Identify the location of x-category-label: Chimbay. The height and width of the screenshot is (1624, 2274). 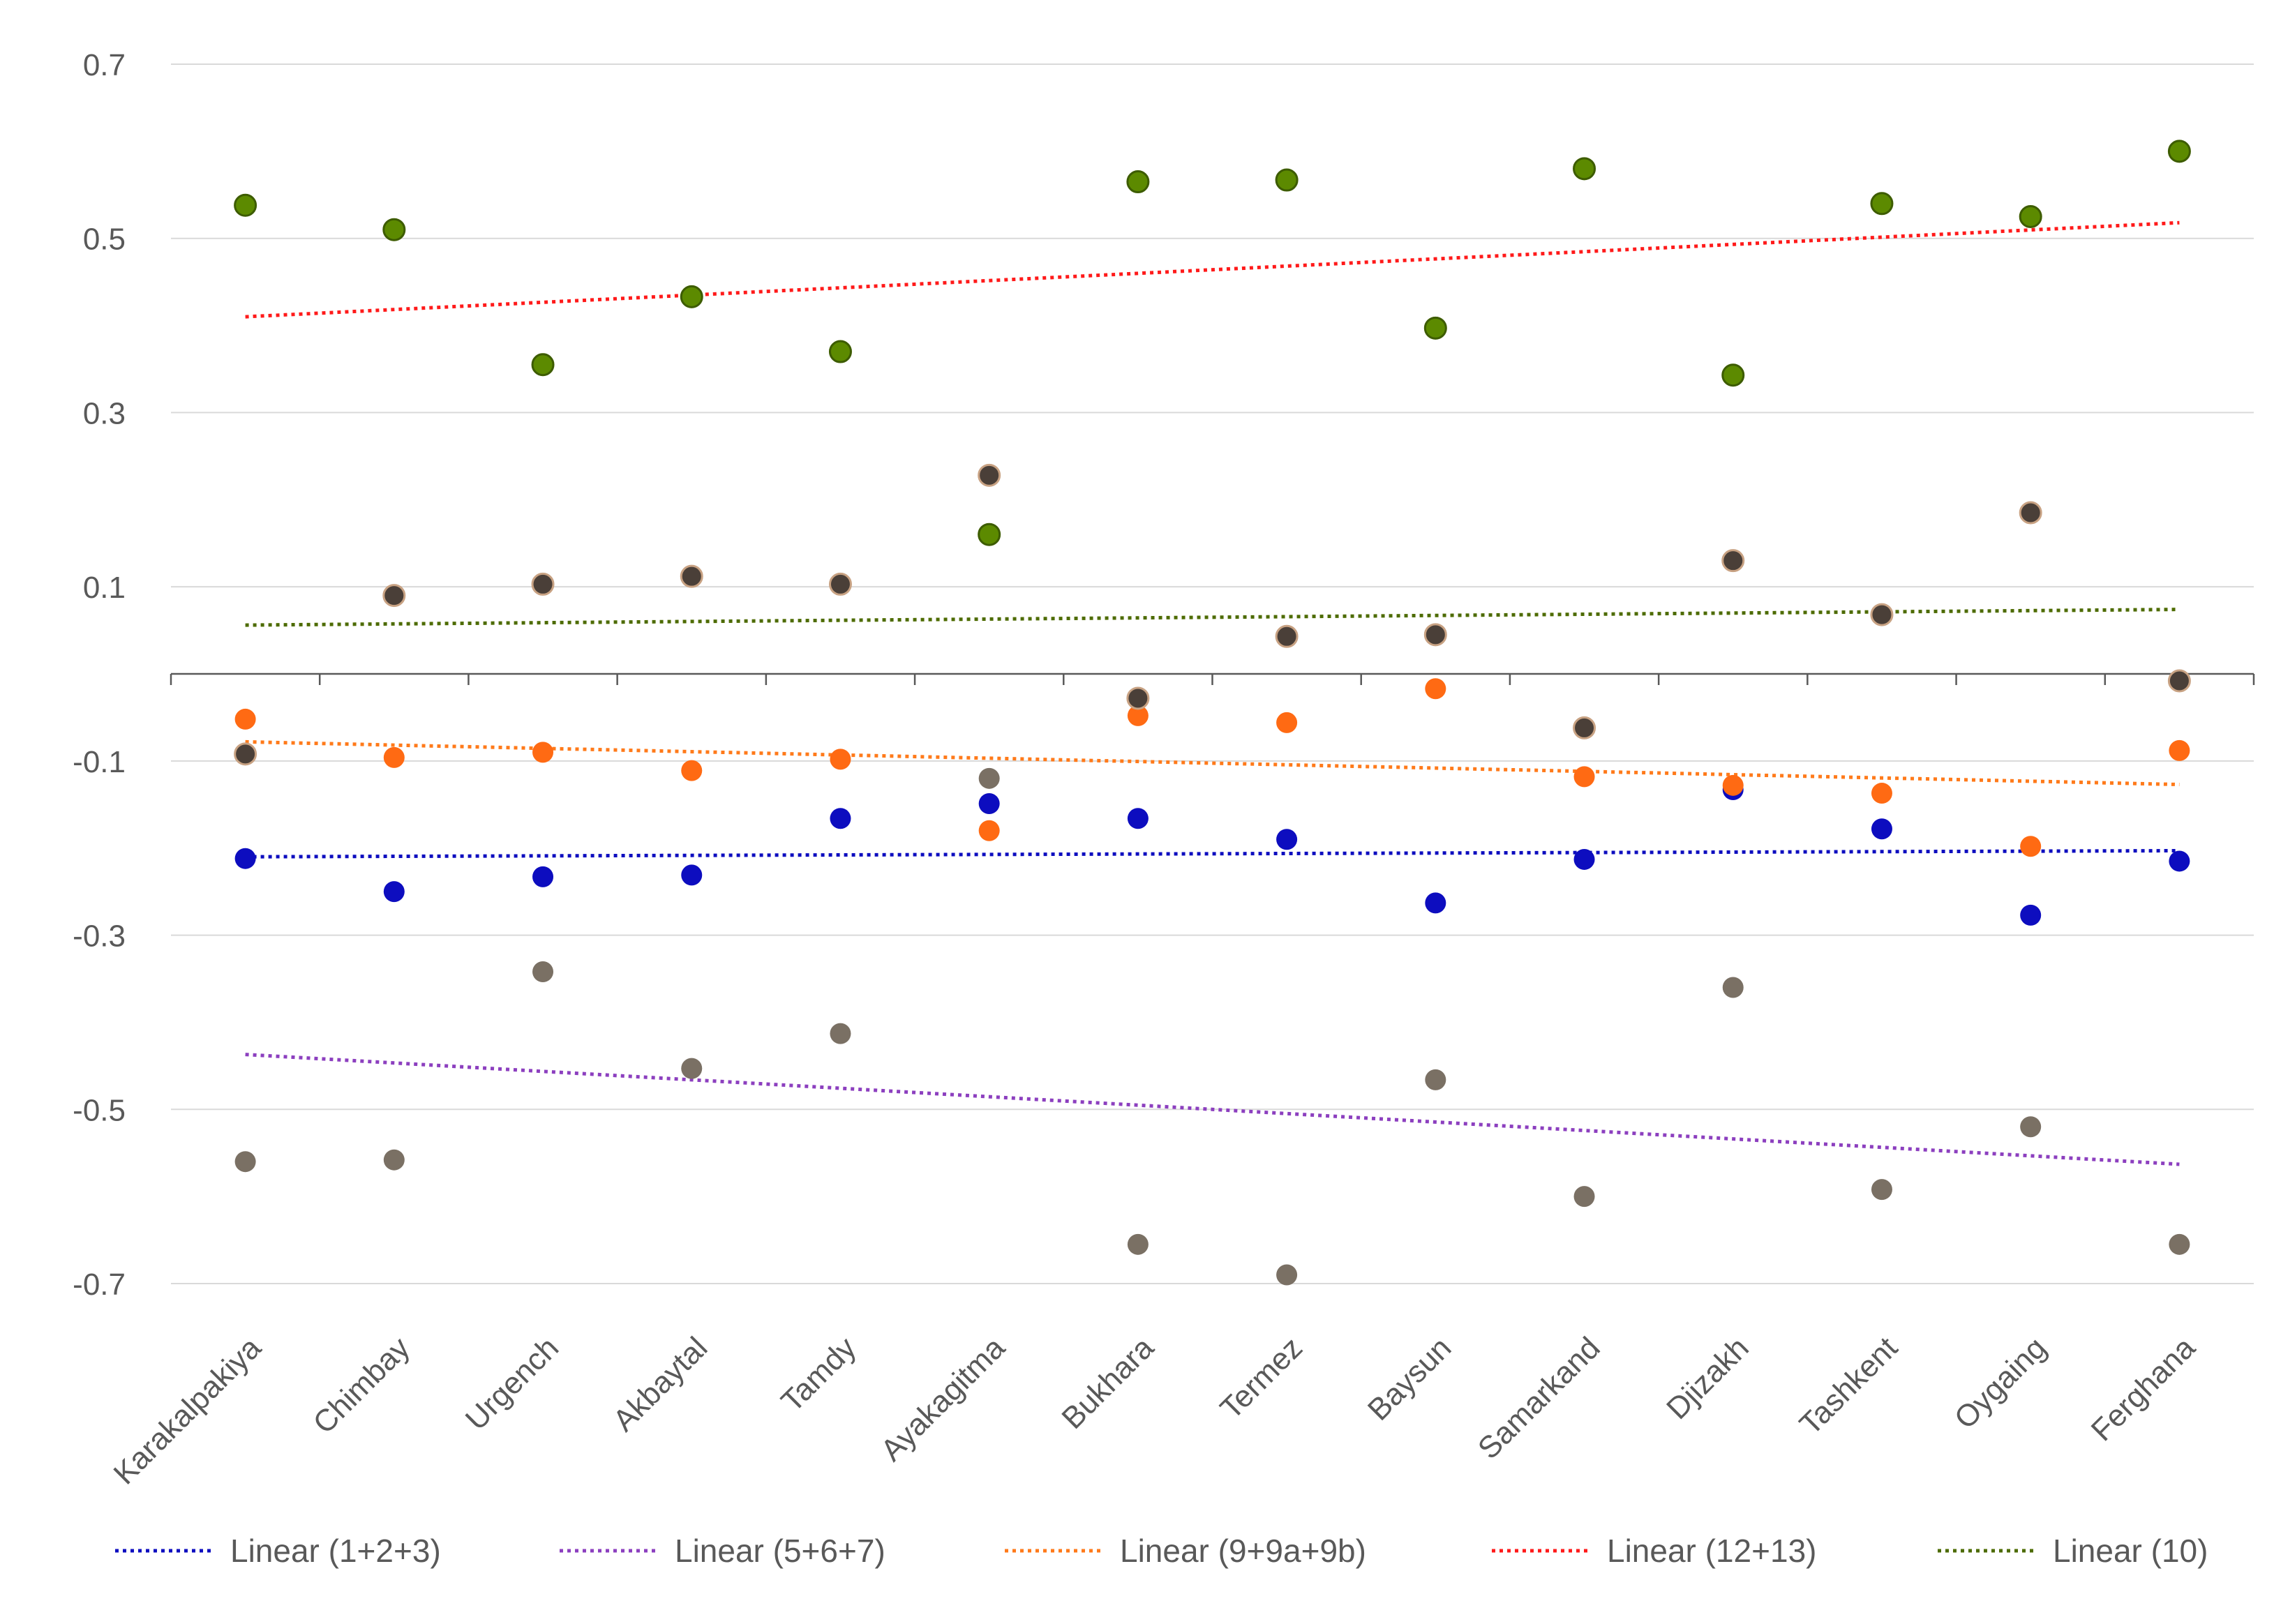
(361, 1385).